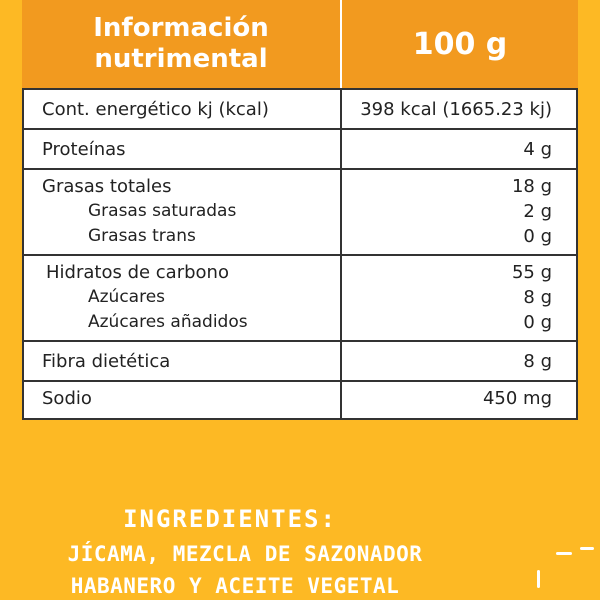  I want to click on row-value: 55 g, so click(531, 272).